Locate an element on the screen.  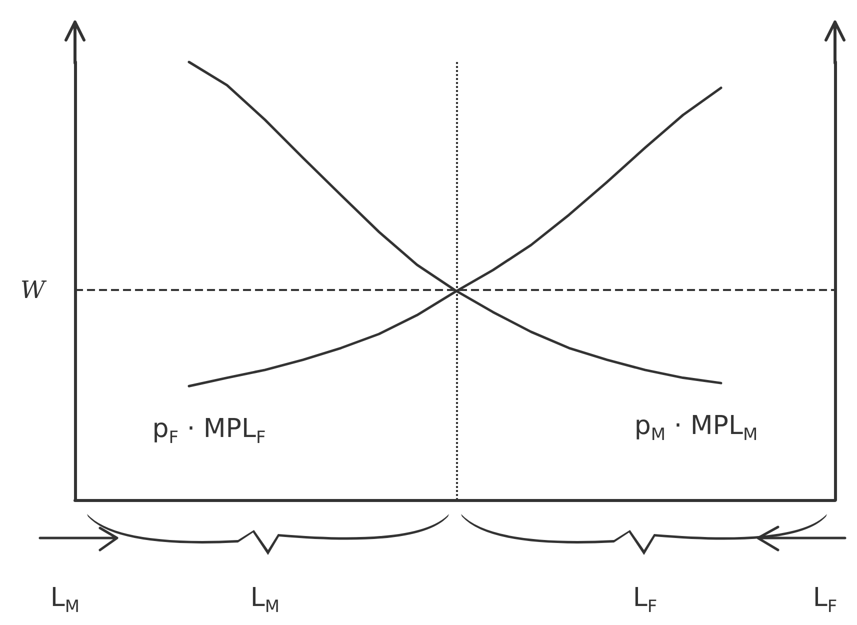
ref-line-label: W is located at coordinates (34, 290).